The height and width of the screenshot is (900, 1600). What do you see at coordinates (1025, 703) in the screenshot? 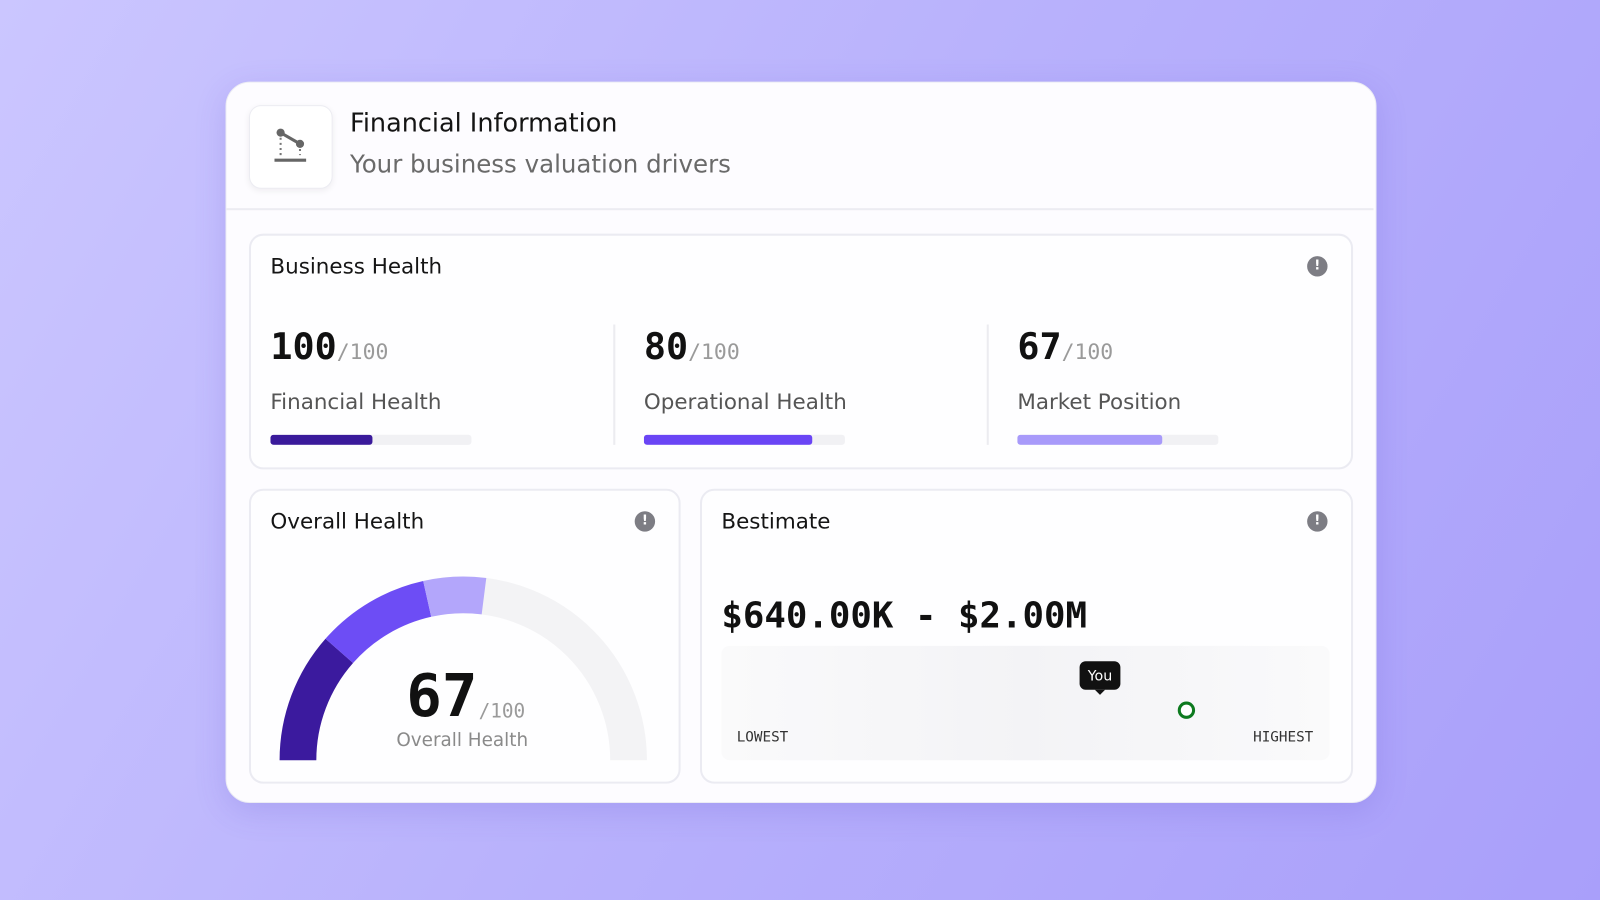
I see `slider-backdrop` at bounding box center [1025, 703].